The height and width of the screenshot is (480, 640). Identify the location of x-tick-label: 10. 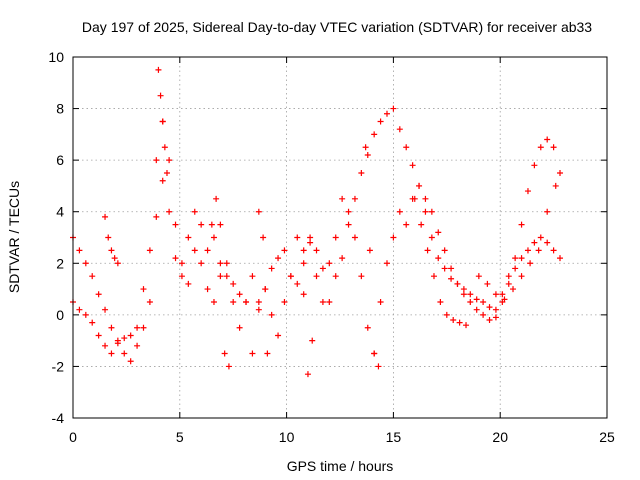
(287, 437).